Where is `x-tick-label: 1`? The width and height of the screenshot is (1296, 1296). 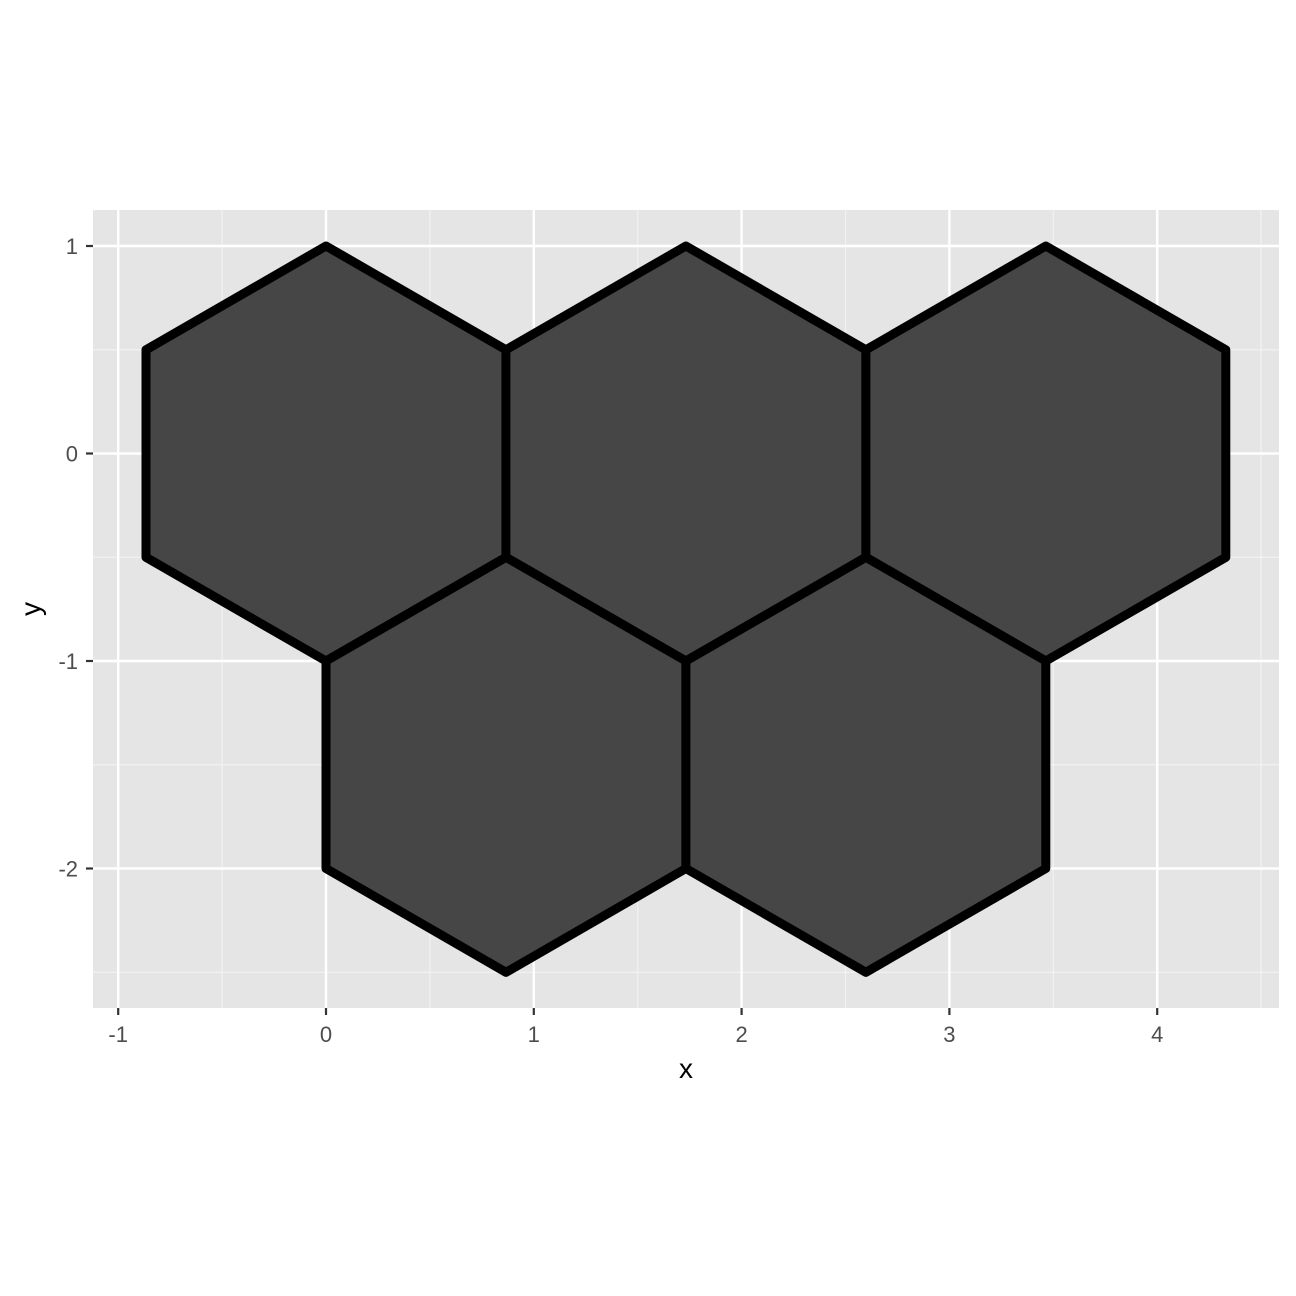 x-tick-label: 1 is located at coordinates (534, 1034).